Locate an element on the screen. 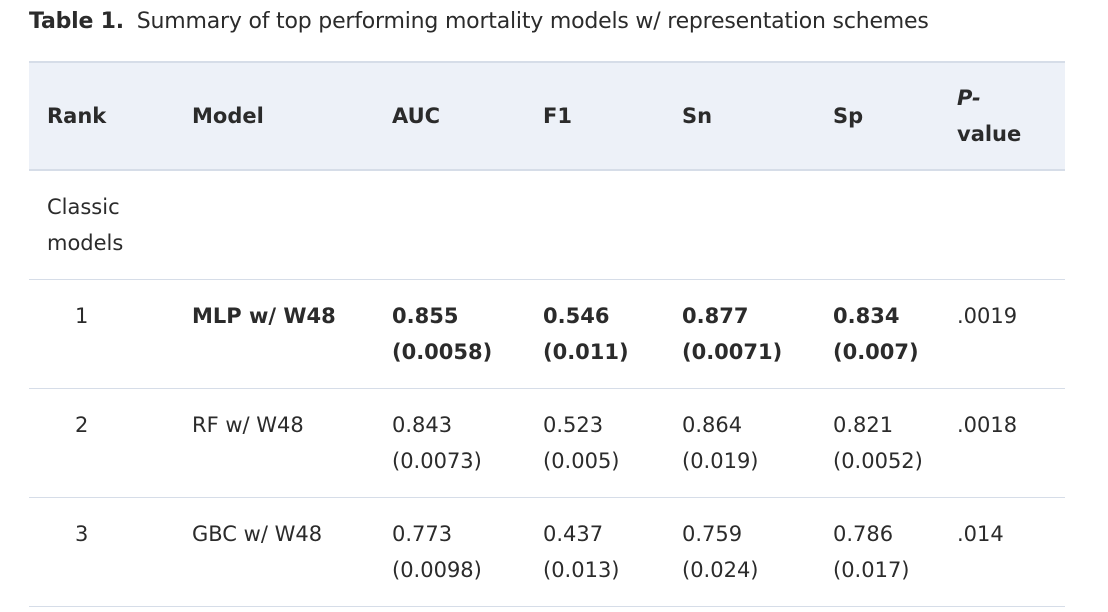 The height and width of the screenshot is (612, 1108). model-cell: MLP w/ W48 is located at coordinates (274, 334).